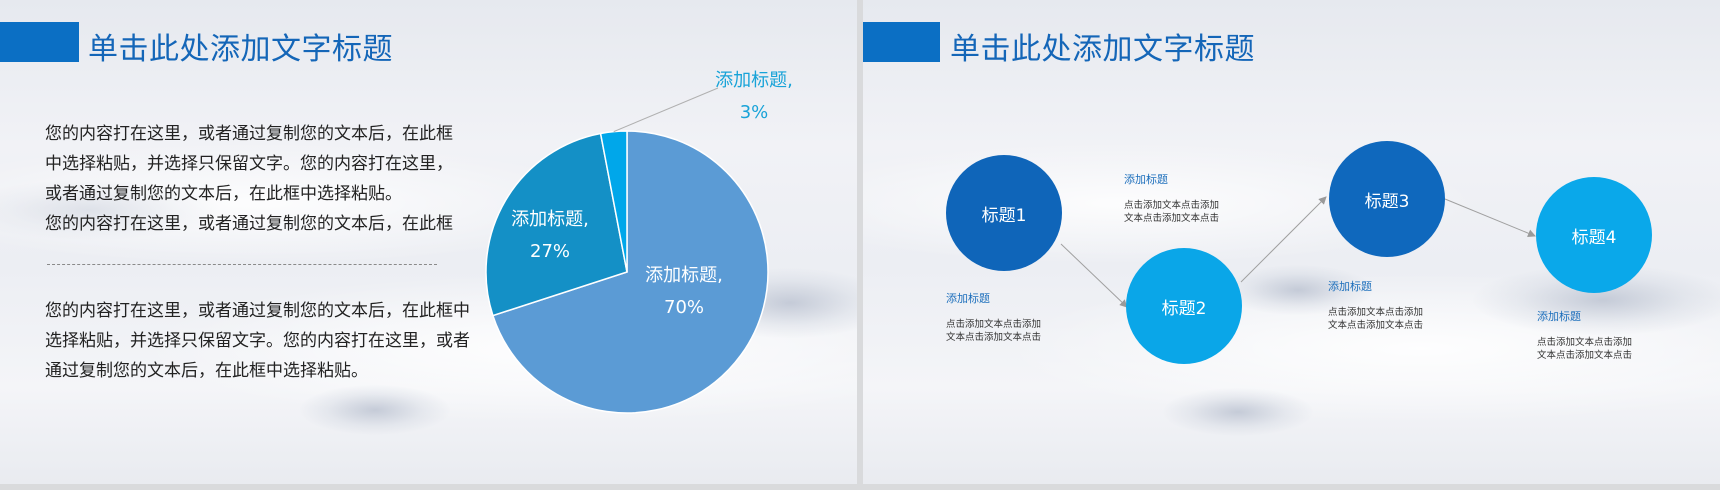 Image resolution: width=1720 pixels, height=490 pixels. I want to click on pie-chart, so click(640, 245).